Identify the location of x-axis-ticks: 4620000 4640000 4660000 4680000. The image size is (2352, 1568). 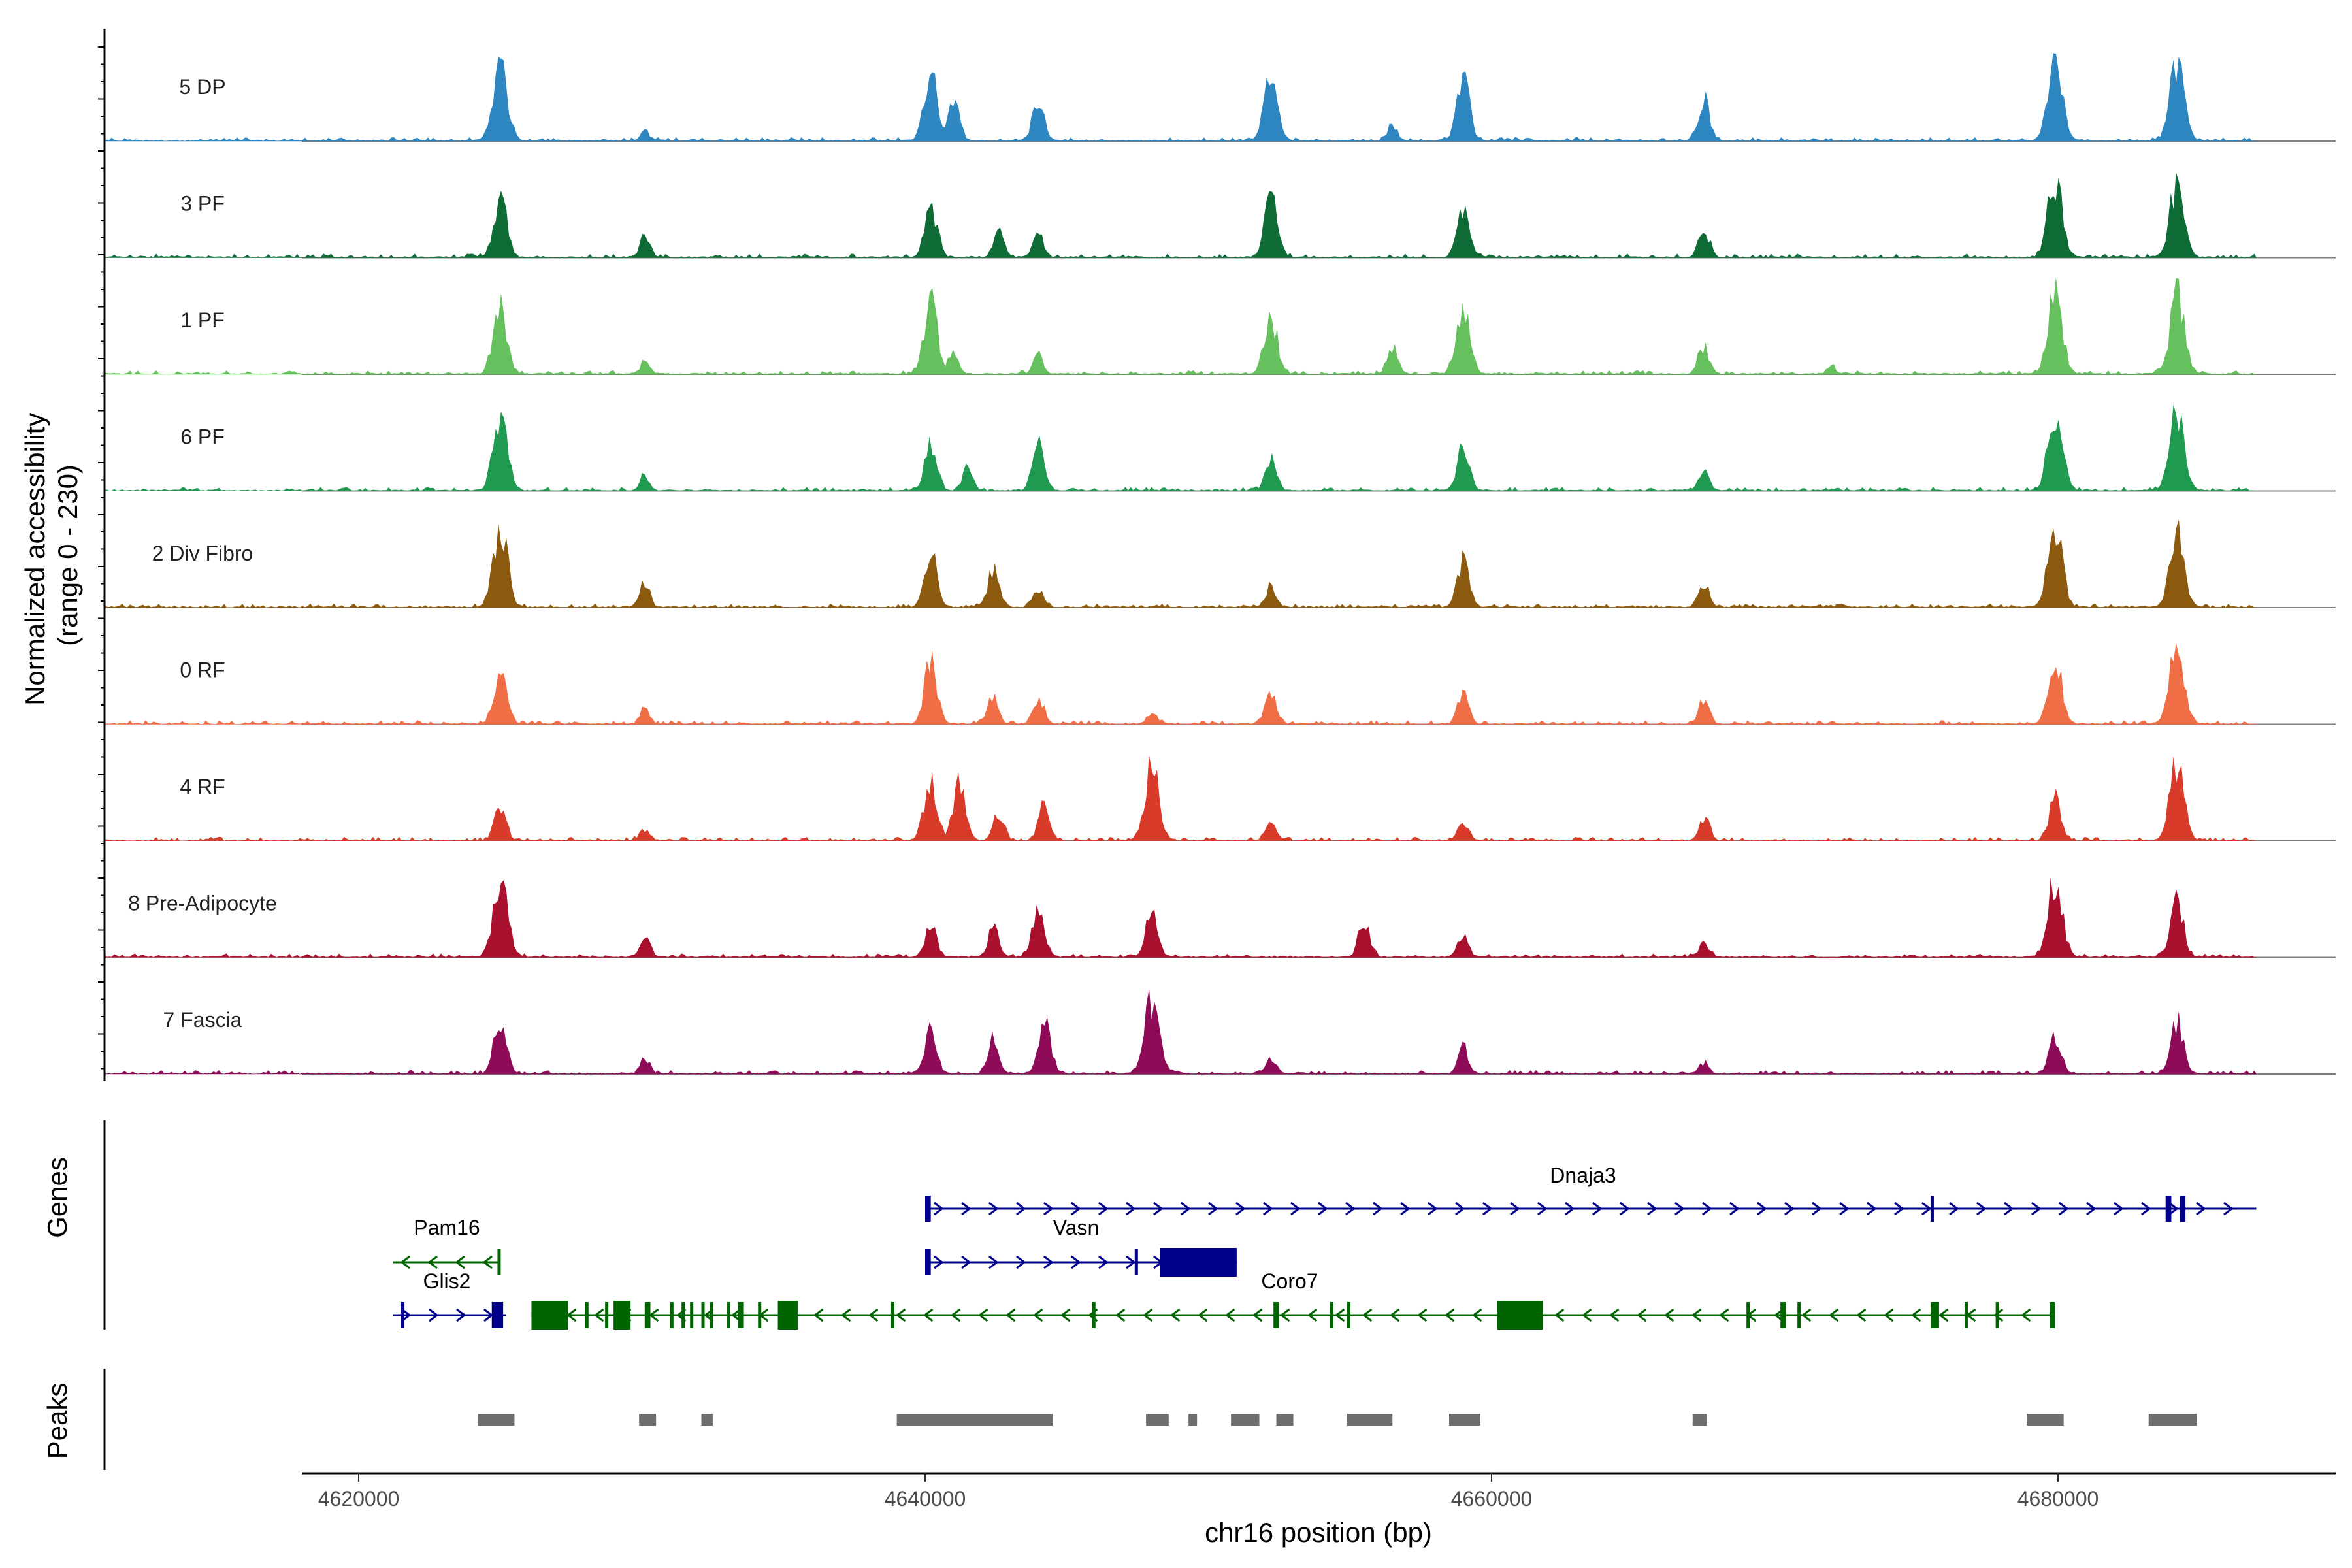
(1208, 1492).